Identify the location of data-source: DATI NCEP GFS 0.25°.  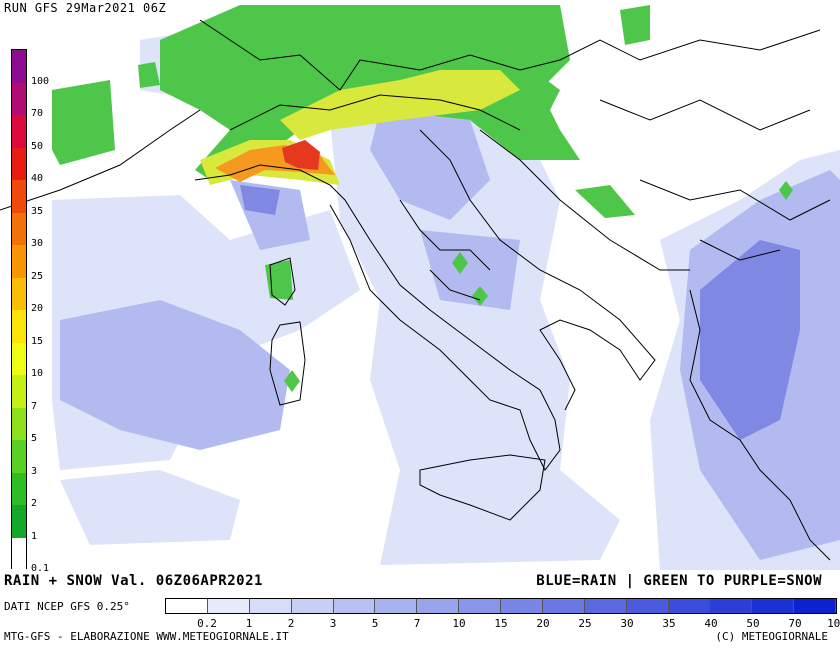
(67, 606).